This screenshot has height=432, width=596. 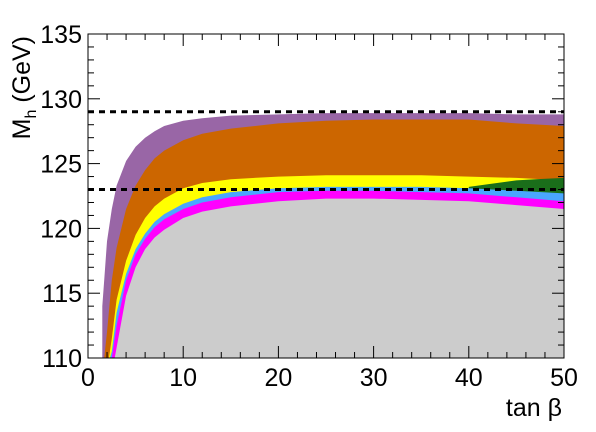 I want to click on x-tick-label: 20, so click(x=278, y=378).